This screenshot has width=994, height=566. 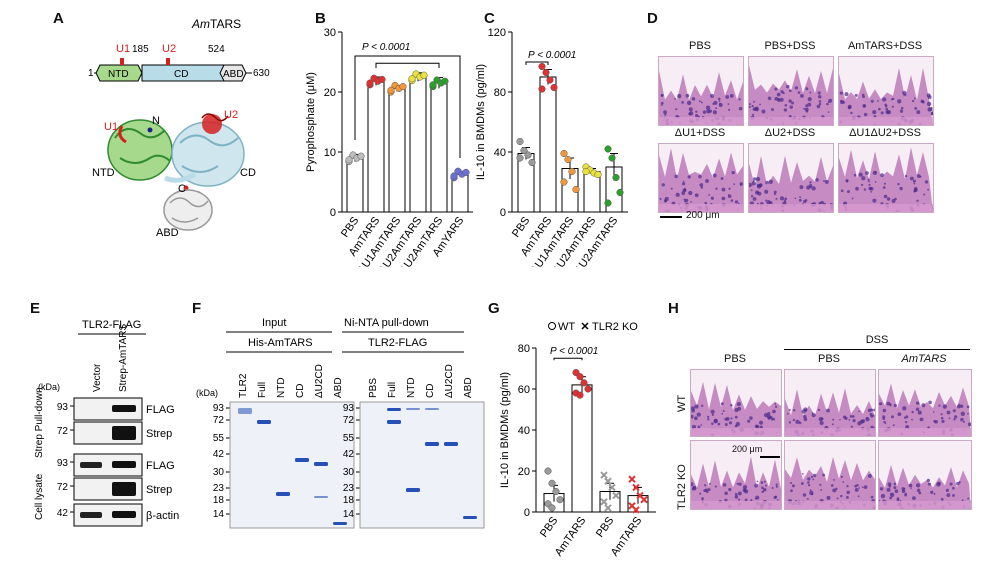 I want to click on f-input-lane-label: TLR2, so click(x=243, y=385).